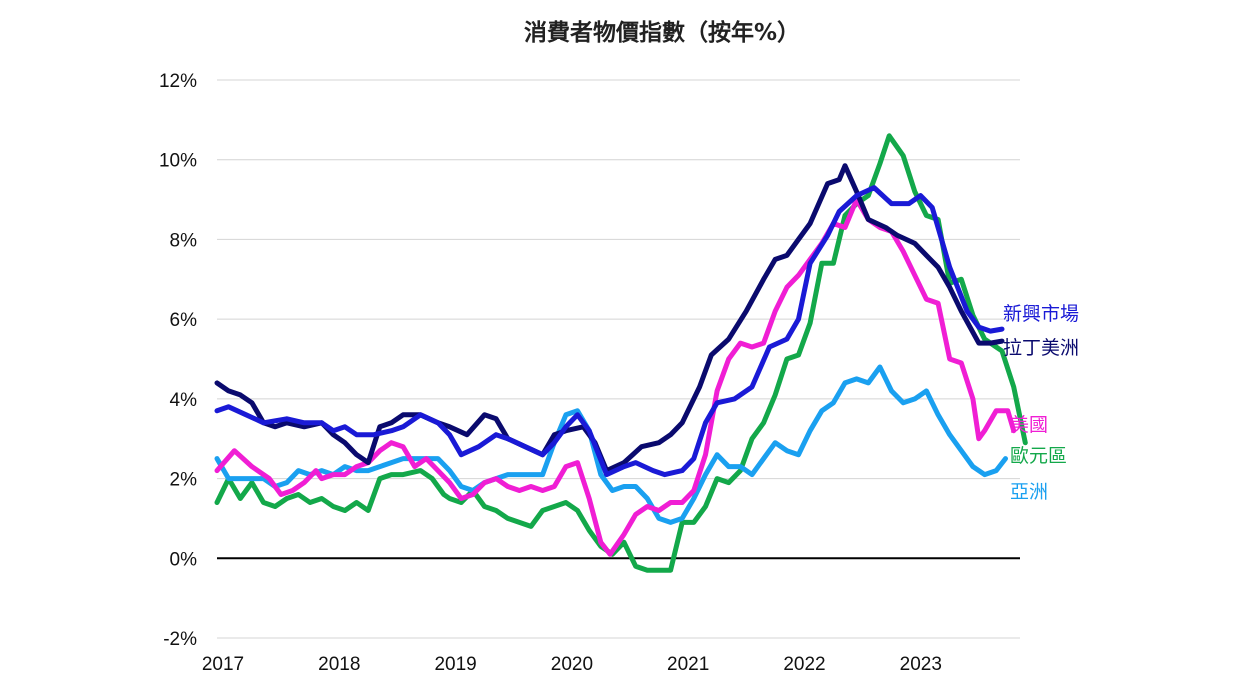  What do you see at coordinates (184, 559) in the screenshot?
I see `y-tick-label: 0%` at bounding box center [184, 559].